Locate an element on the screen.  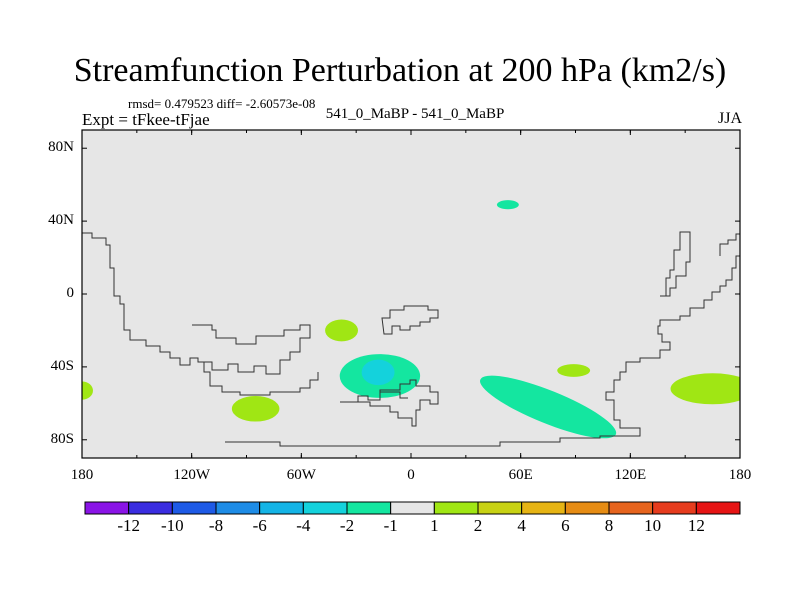
x-tick-label: 120W is located at coordinates (191, 475).